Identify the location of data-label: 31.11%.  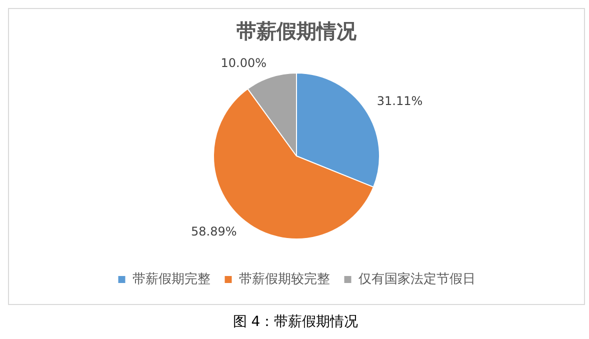
(399, 101).